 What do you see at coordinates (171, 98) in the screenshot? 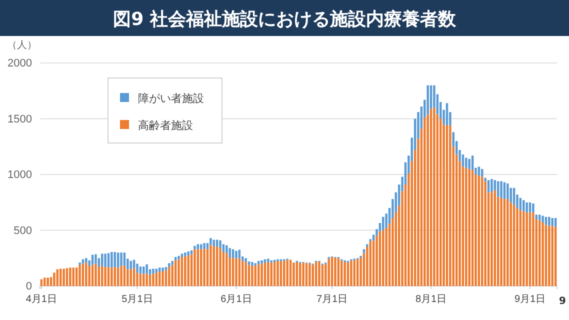
I see `legend-label: 障がい者施設` at bounding box center [171, 98].